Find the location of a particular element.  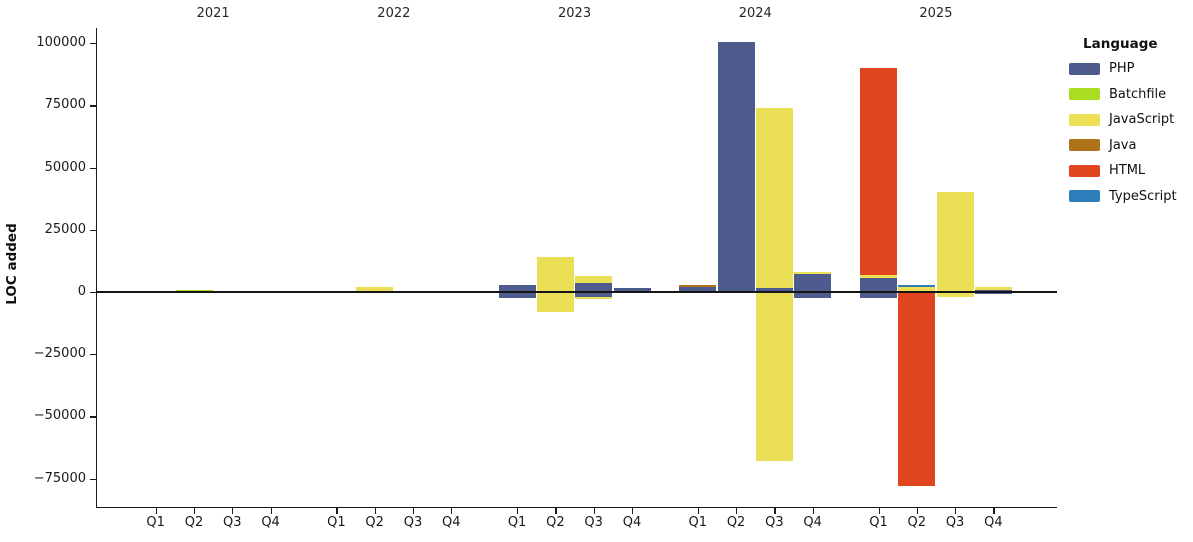

year-label: 2023 is located at coordinates (575, 13).